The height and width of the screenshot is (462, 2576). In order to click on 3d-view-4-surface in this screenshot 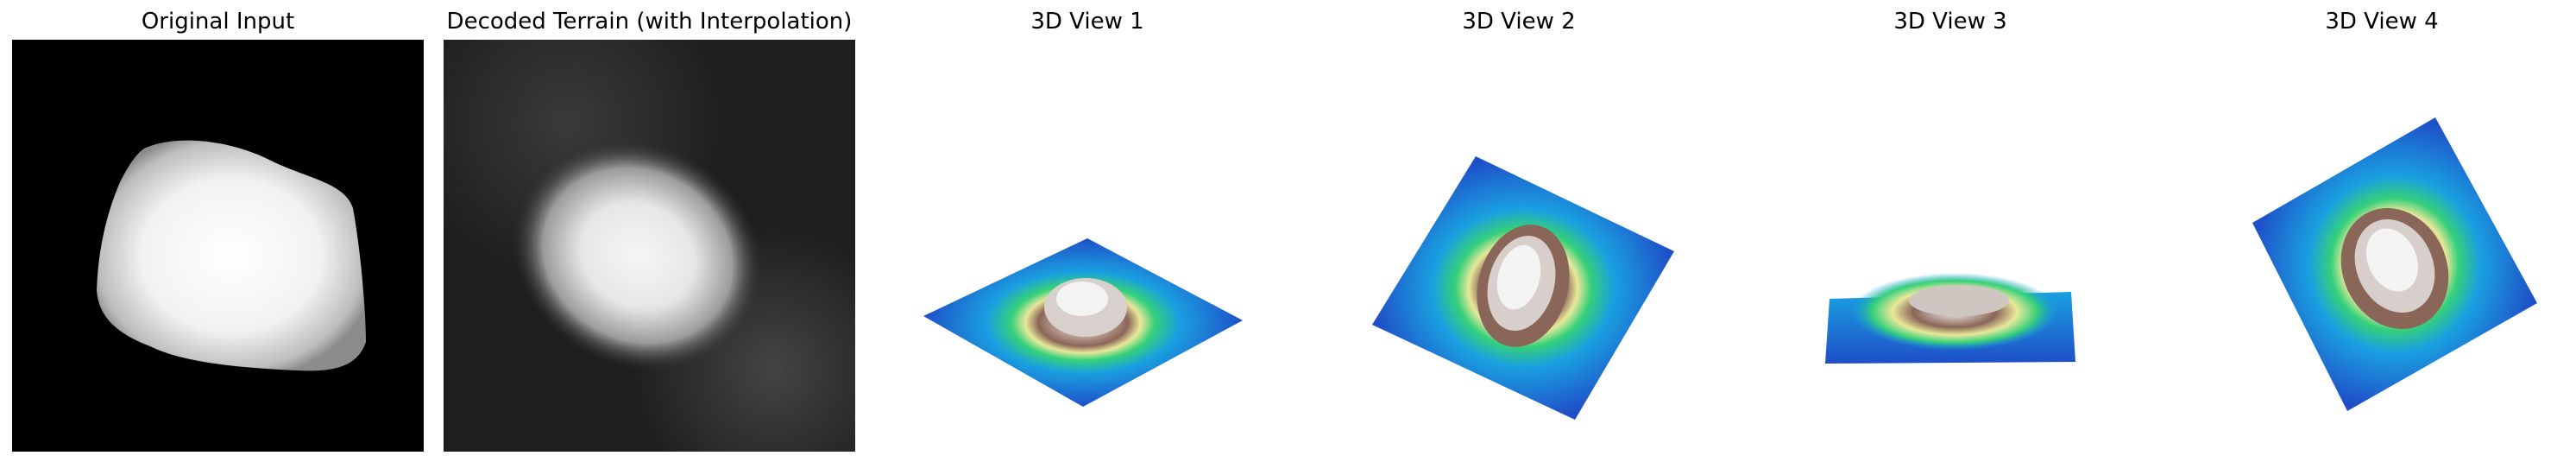, I will do `click(2381, 247)`.